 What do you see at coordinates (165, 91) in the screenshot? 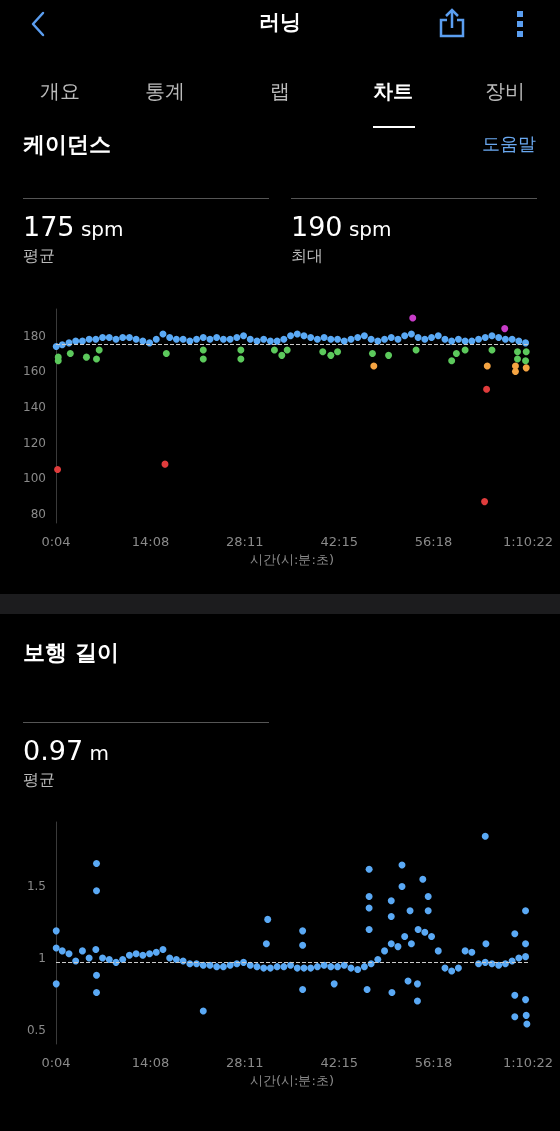
I see `text: 통계` at bounding box center [165, 91].